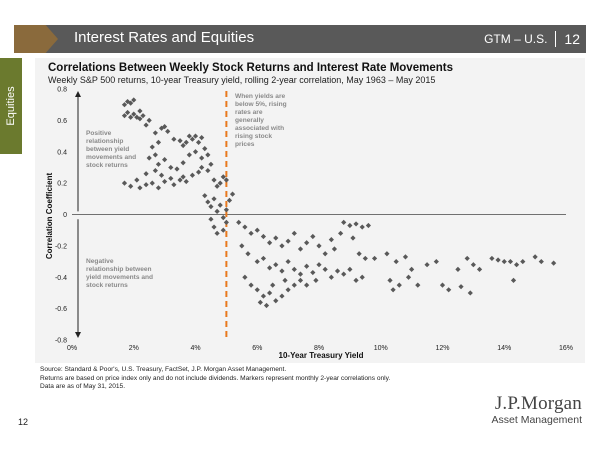 Image resolution: width=600 pixels, height=450 pixels. I want to click on y-tick-label: 0.4, so click(62, 152).